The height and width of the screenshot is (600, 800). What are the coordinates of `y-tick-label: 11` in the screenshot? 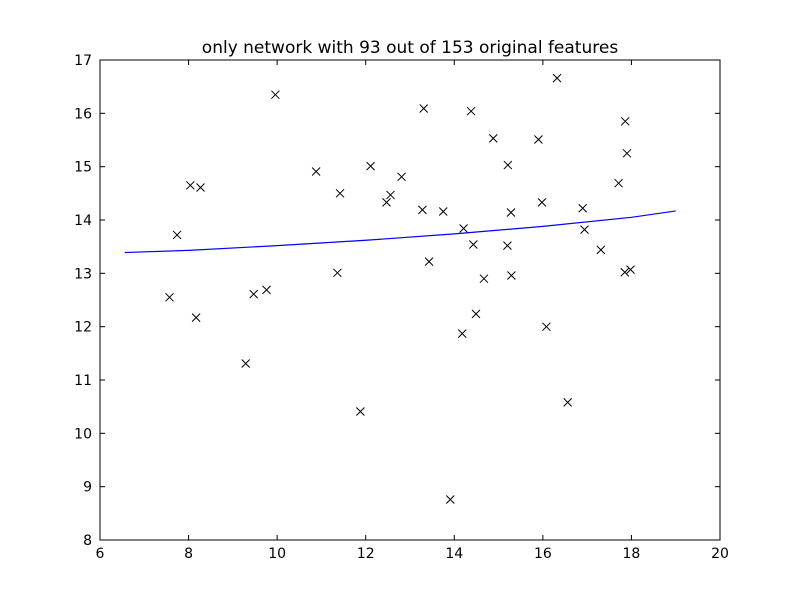 It's located at (83, 381).